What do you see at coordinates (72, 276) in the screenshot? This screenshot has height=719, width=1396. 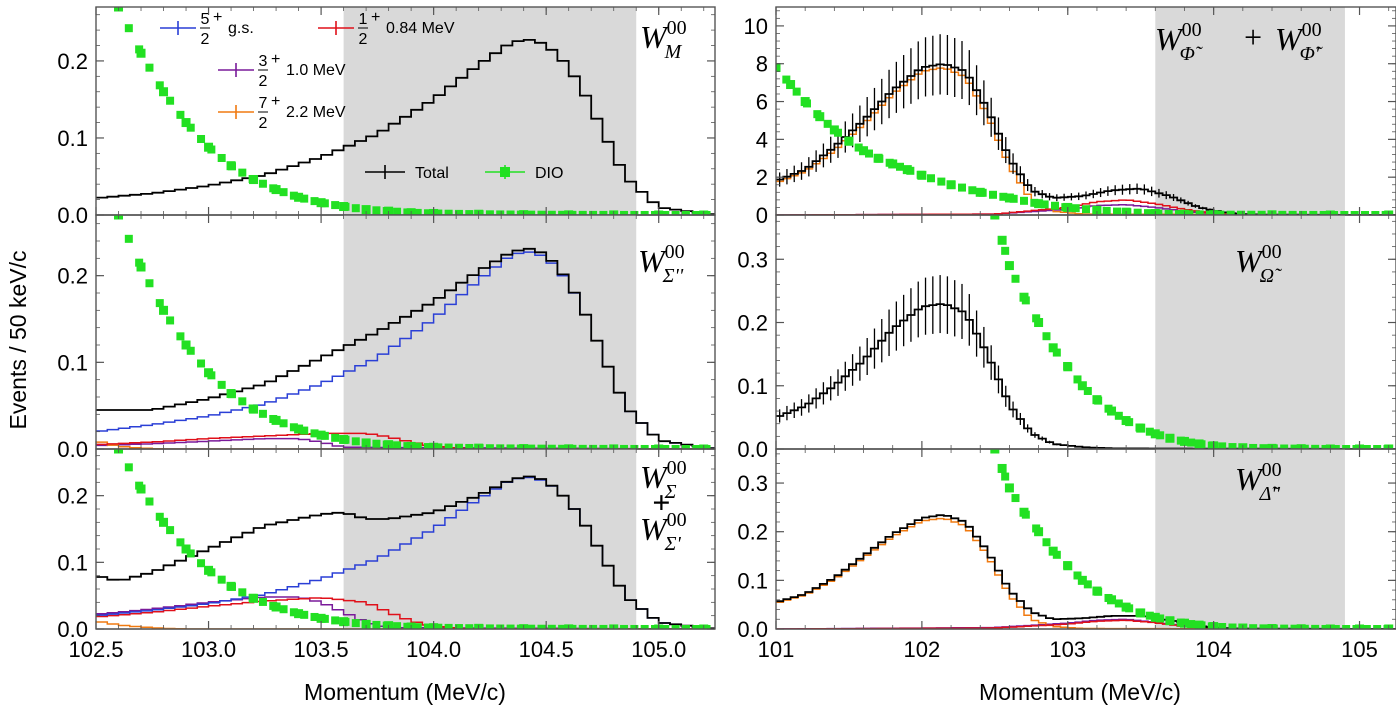 I see `y-tick-label: 0.2` at bounding box center [72, 276].